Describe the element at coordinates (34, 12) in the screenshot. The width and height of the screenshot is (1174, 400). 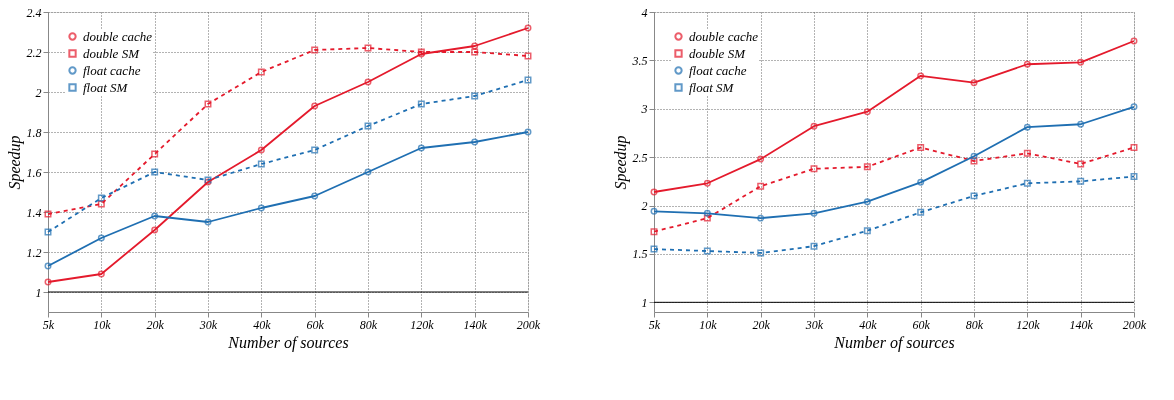
I see `y-tick-label: 2.4` at that location.